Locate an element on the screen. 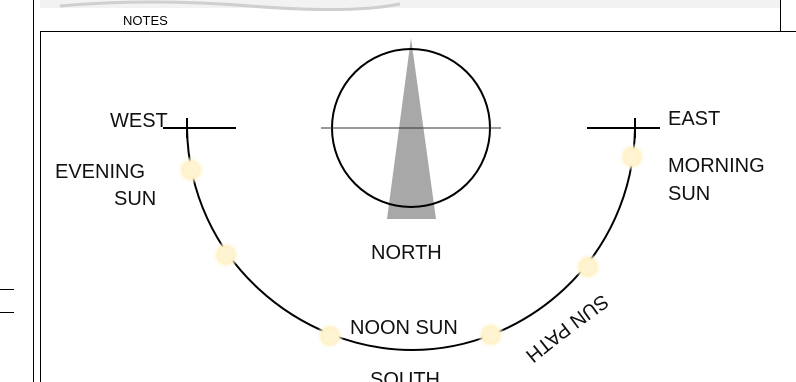 The image size is (796, 382). morning-sun-label-line2: SUN is located at coordinates (689, 194).